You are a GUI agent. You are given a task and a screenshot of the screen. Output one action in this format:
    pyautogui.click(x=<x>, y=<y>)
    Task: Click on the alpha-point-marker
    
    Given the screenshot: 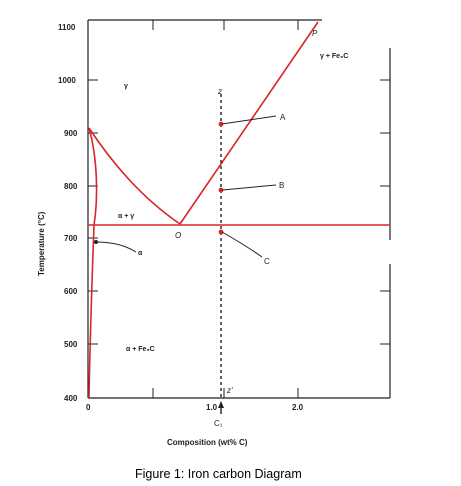 What is the action you would take?
    pyautogui.click(x=96, y=242)
    